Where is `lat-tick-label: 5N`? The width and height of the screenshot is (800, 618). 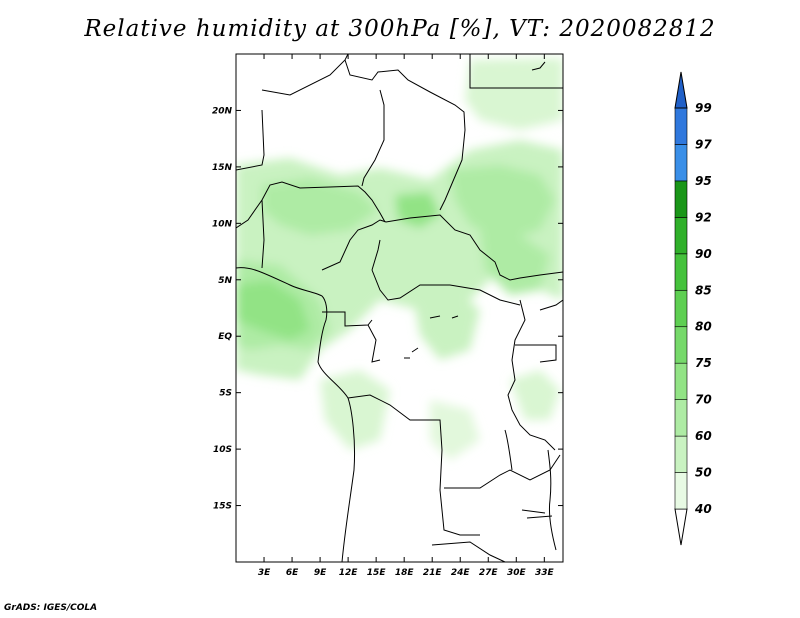 lat-tick-label: 5N is located at coordinates (225, 281).